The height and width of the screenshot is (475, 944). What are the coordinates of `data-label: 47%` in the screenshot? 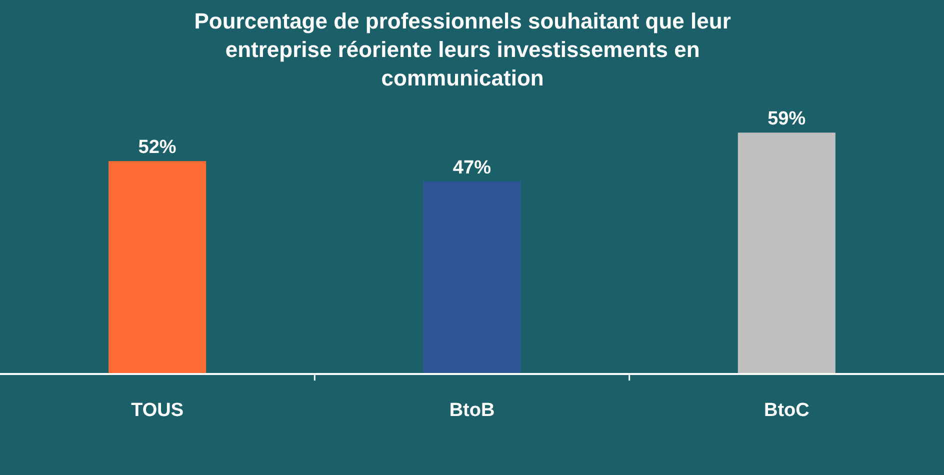 It's located at (472, 168).